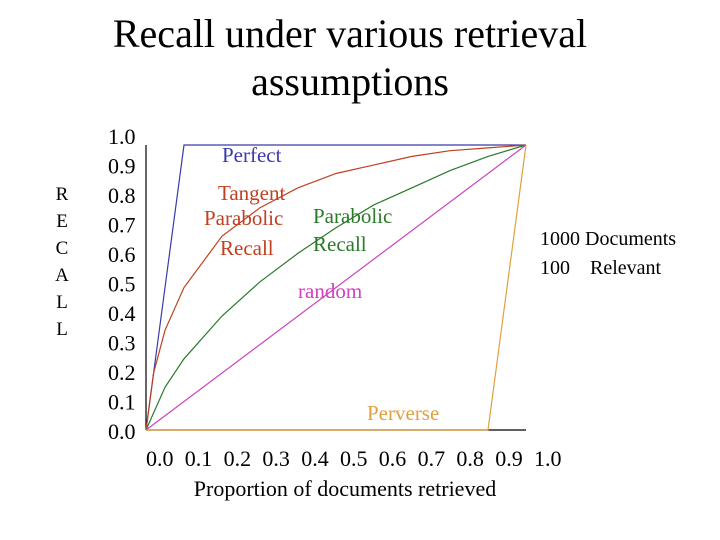  I want to click on title-line-2: assumptions, so click(350, 81).